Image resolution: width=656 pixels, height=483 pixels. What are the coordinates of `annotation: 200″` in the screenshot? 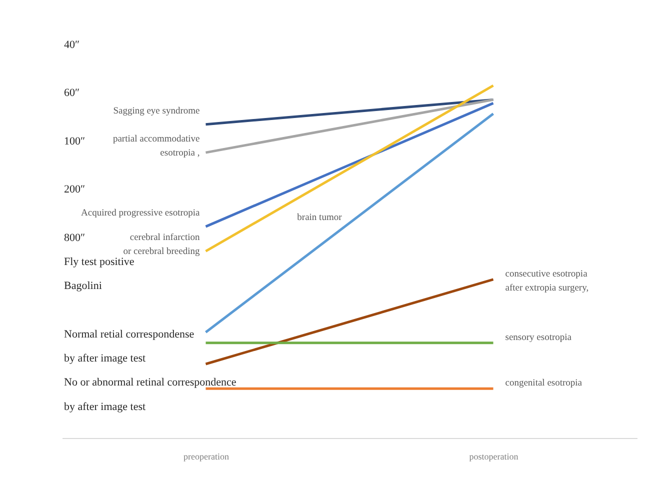 It's located at (75, 190).